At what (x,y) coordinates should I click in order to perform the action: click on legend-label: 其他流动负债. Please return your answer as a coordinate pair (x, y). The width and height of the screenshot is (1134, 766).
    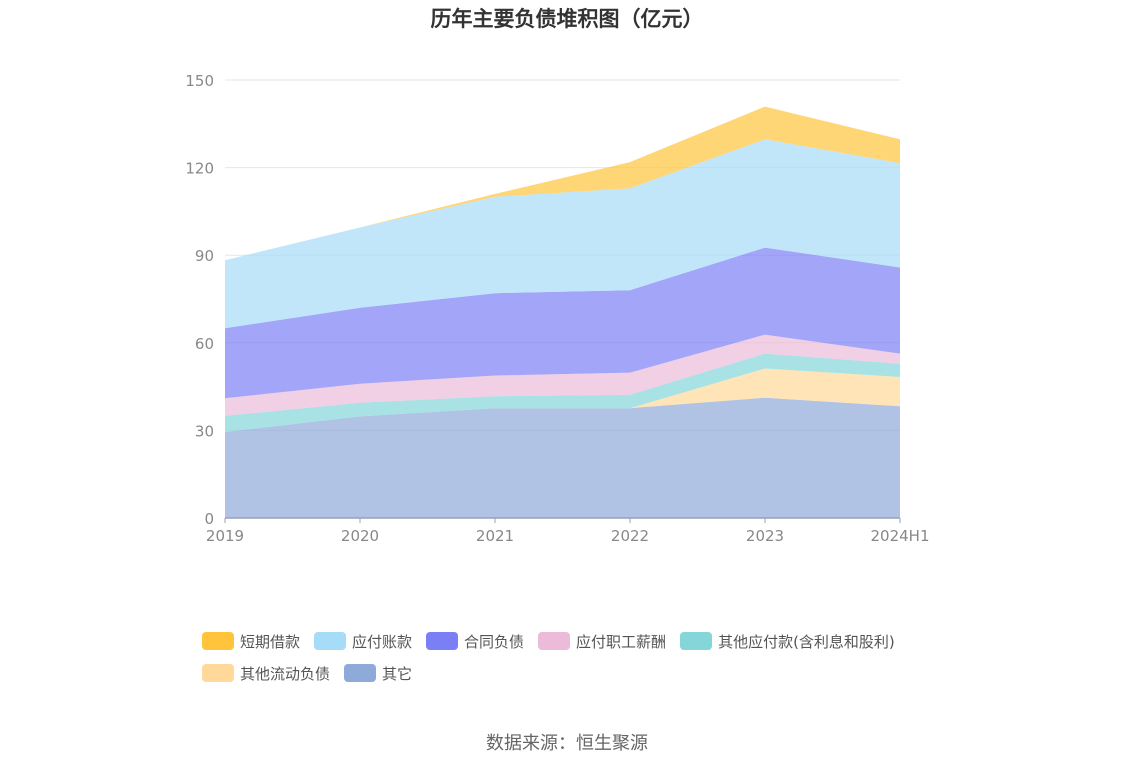
    Looking at the image, I should click on (285, 673).